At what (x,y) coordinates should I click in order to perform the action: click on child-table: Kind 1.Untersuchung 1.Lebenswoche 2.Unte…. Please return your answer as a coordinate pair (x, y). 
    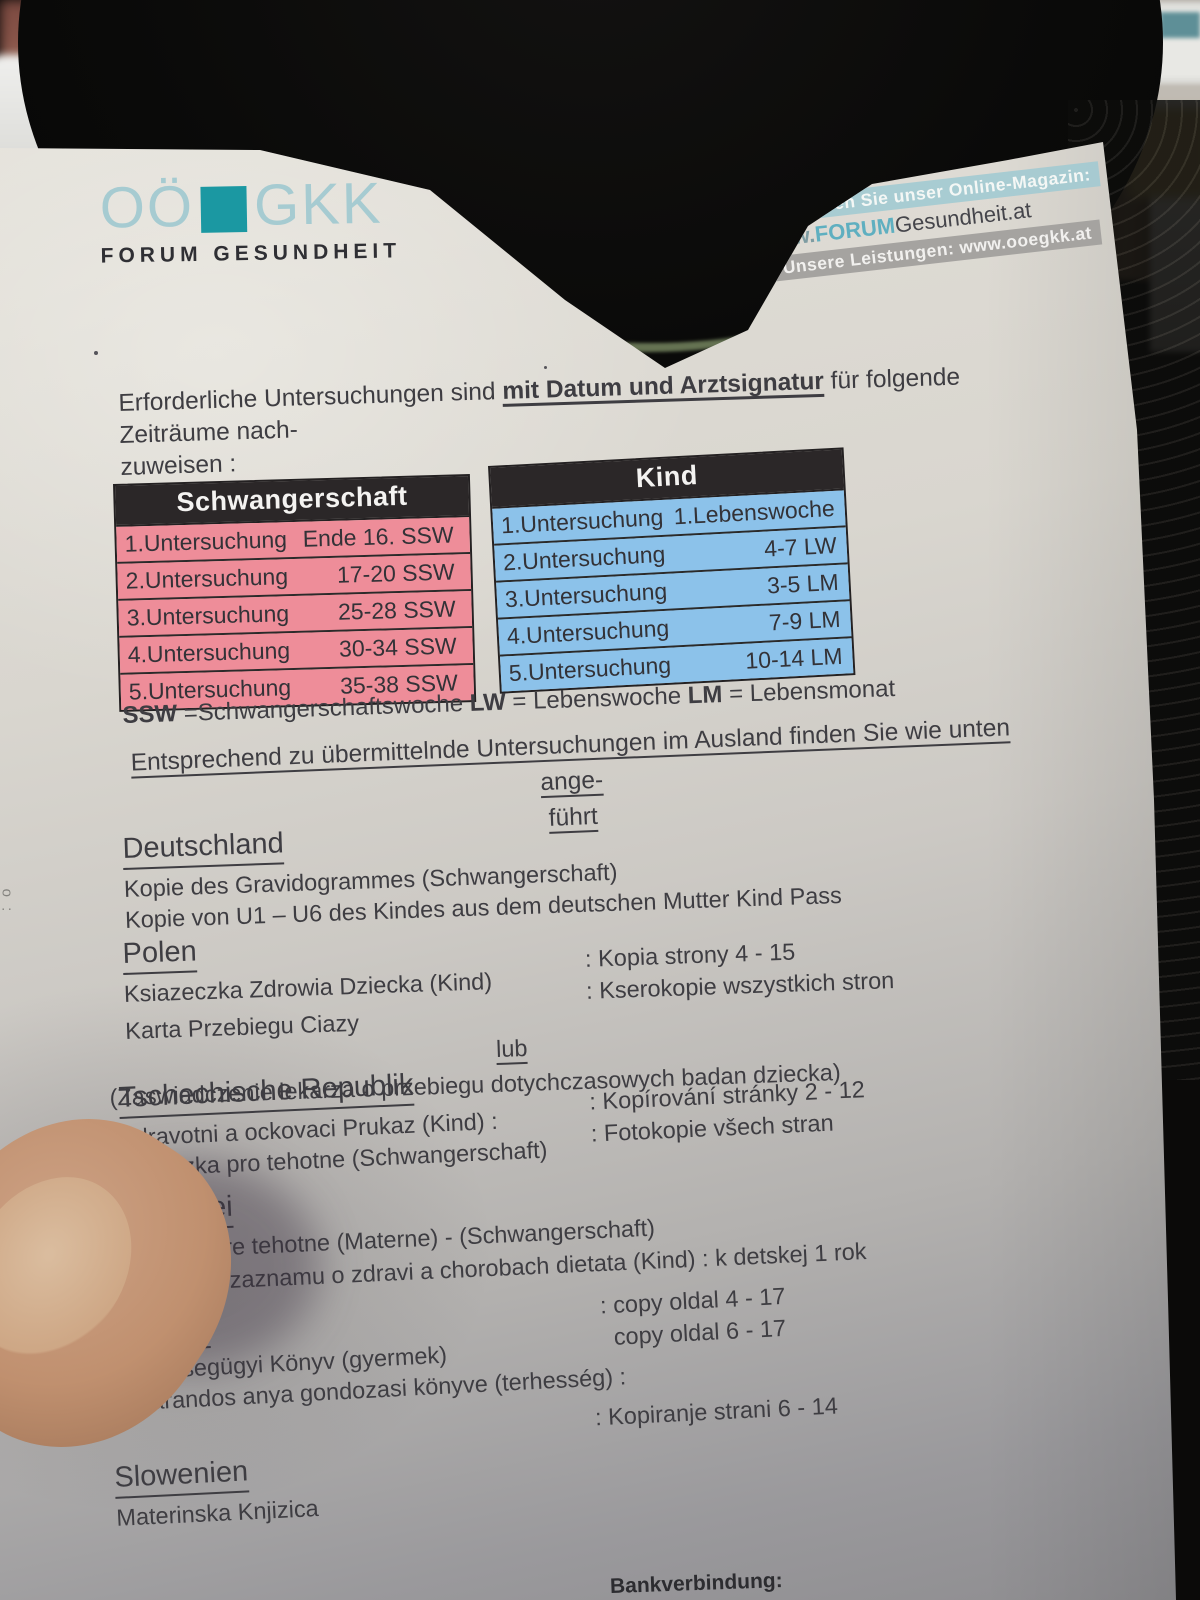
    Looking at the image, I should click on (672, 570).